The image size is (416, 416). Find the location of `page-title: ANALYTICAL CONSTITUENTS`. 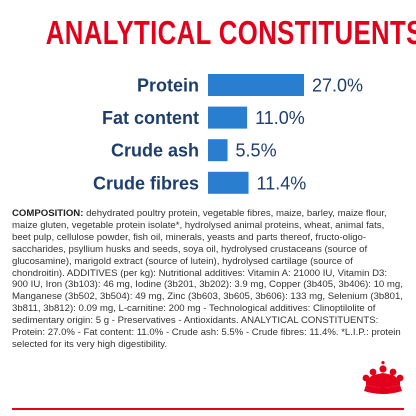

page-title: ANALYTICAL CONSTITUENTS is located at coordinates (230, 32).